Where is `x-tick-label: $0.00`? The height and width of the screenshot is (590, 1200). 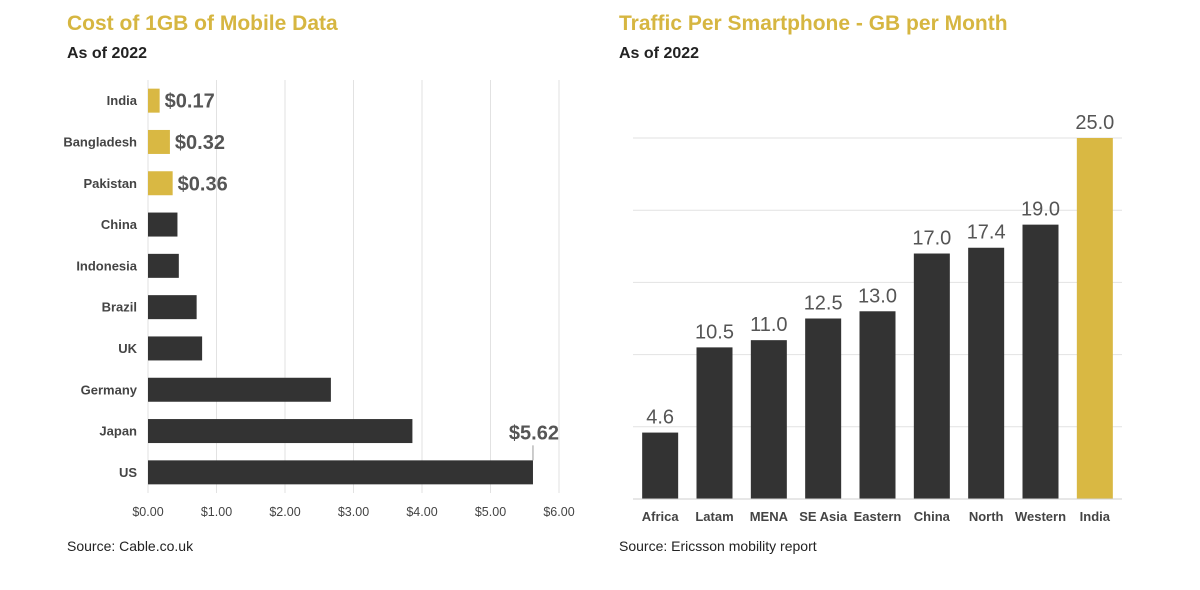
x-tick-label: $0.00 is located at coordinates (147, 512).